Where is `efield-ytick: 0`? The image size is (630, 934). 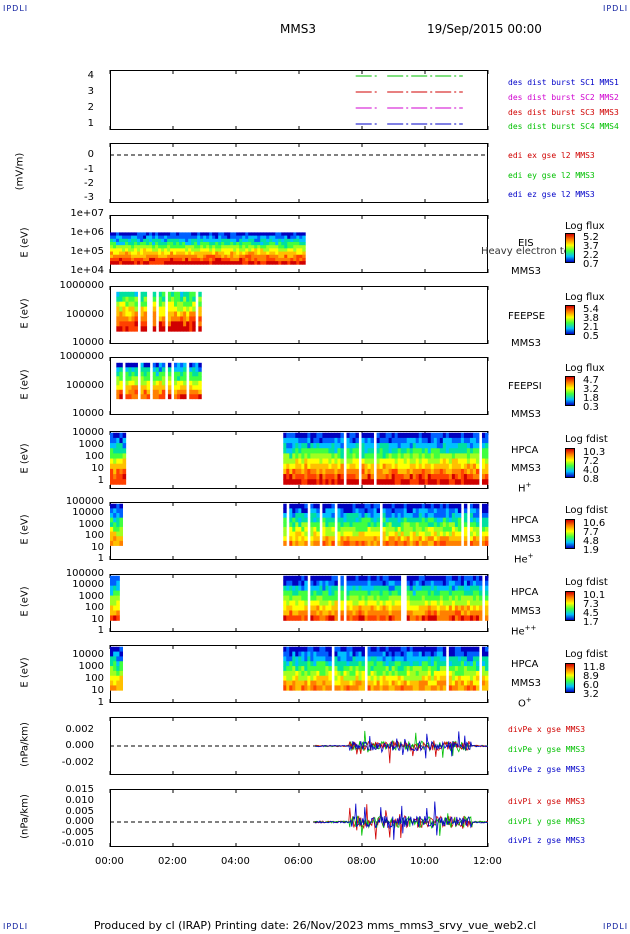 efield-ytick: 0 is located at coordinates (90, 154).